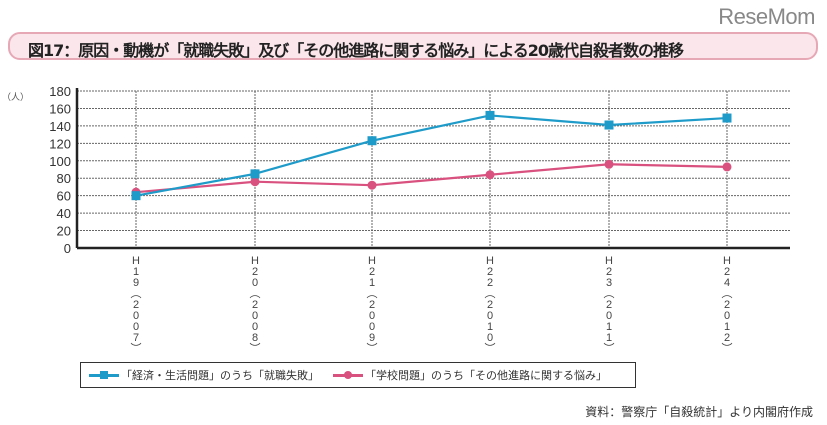  What do you see at coordinates (136, 305) in the screenshot?
I see `x-tick-label: H 1 9 ︵ 2 0 0 7 ︶` at bounding box center [136, 305].